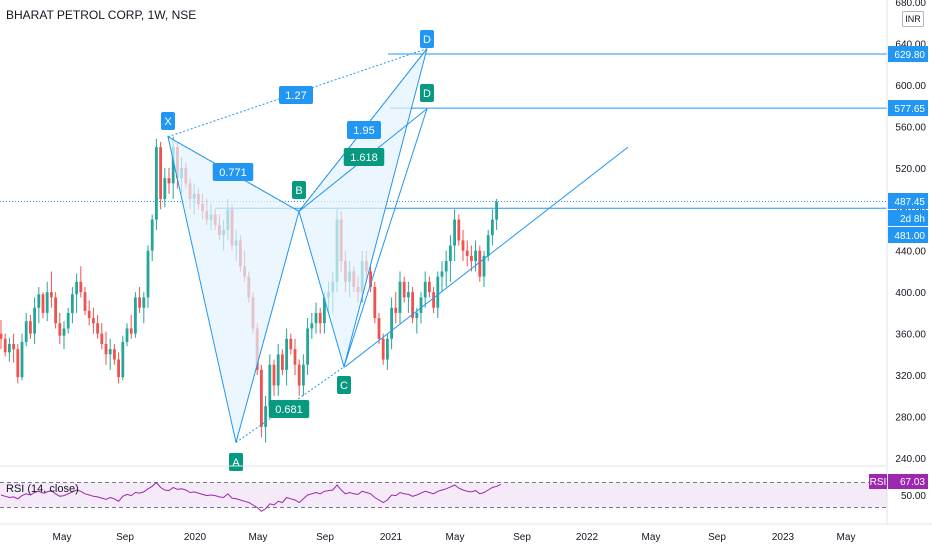 The width and height of the screenshot is (932, 550). I want to click on rsi-pane, so click(443, 488).